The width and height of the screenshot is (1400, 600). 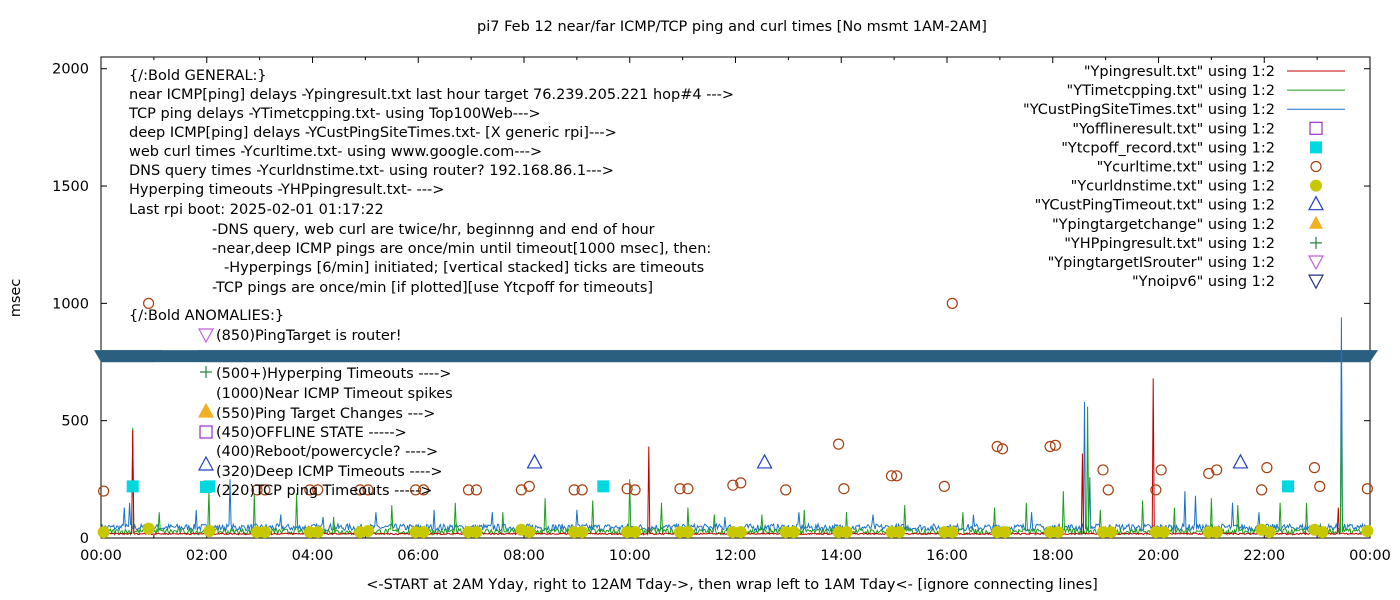 I want to click on legend-label: "Ypingtargetchange" using 1:2, so click(x=1163, y=225).